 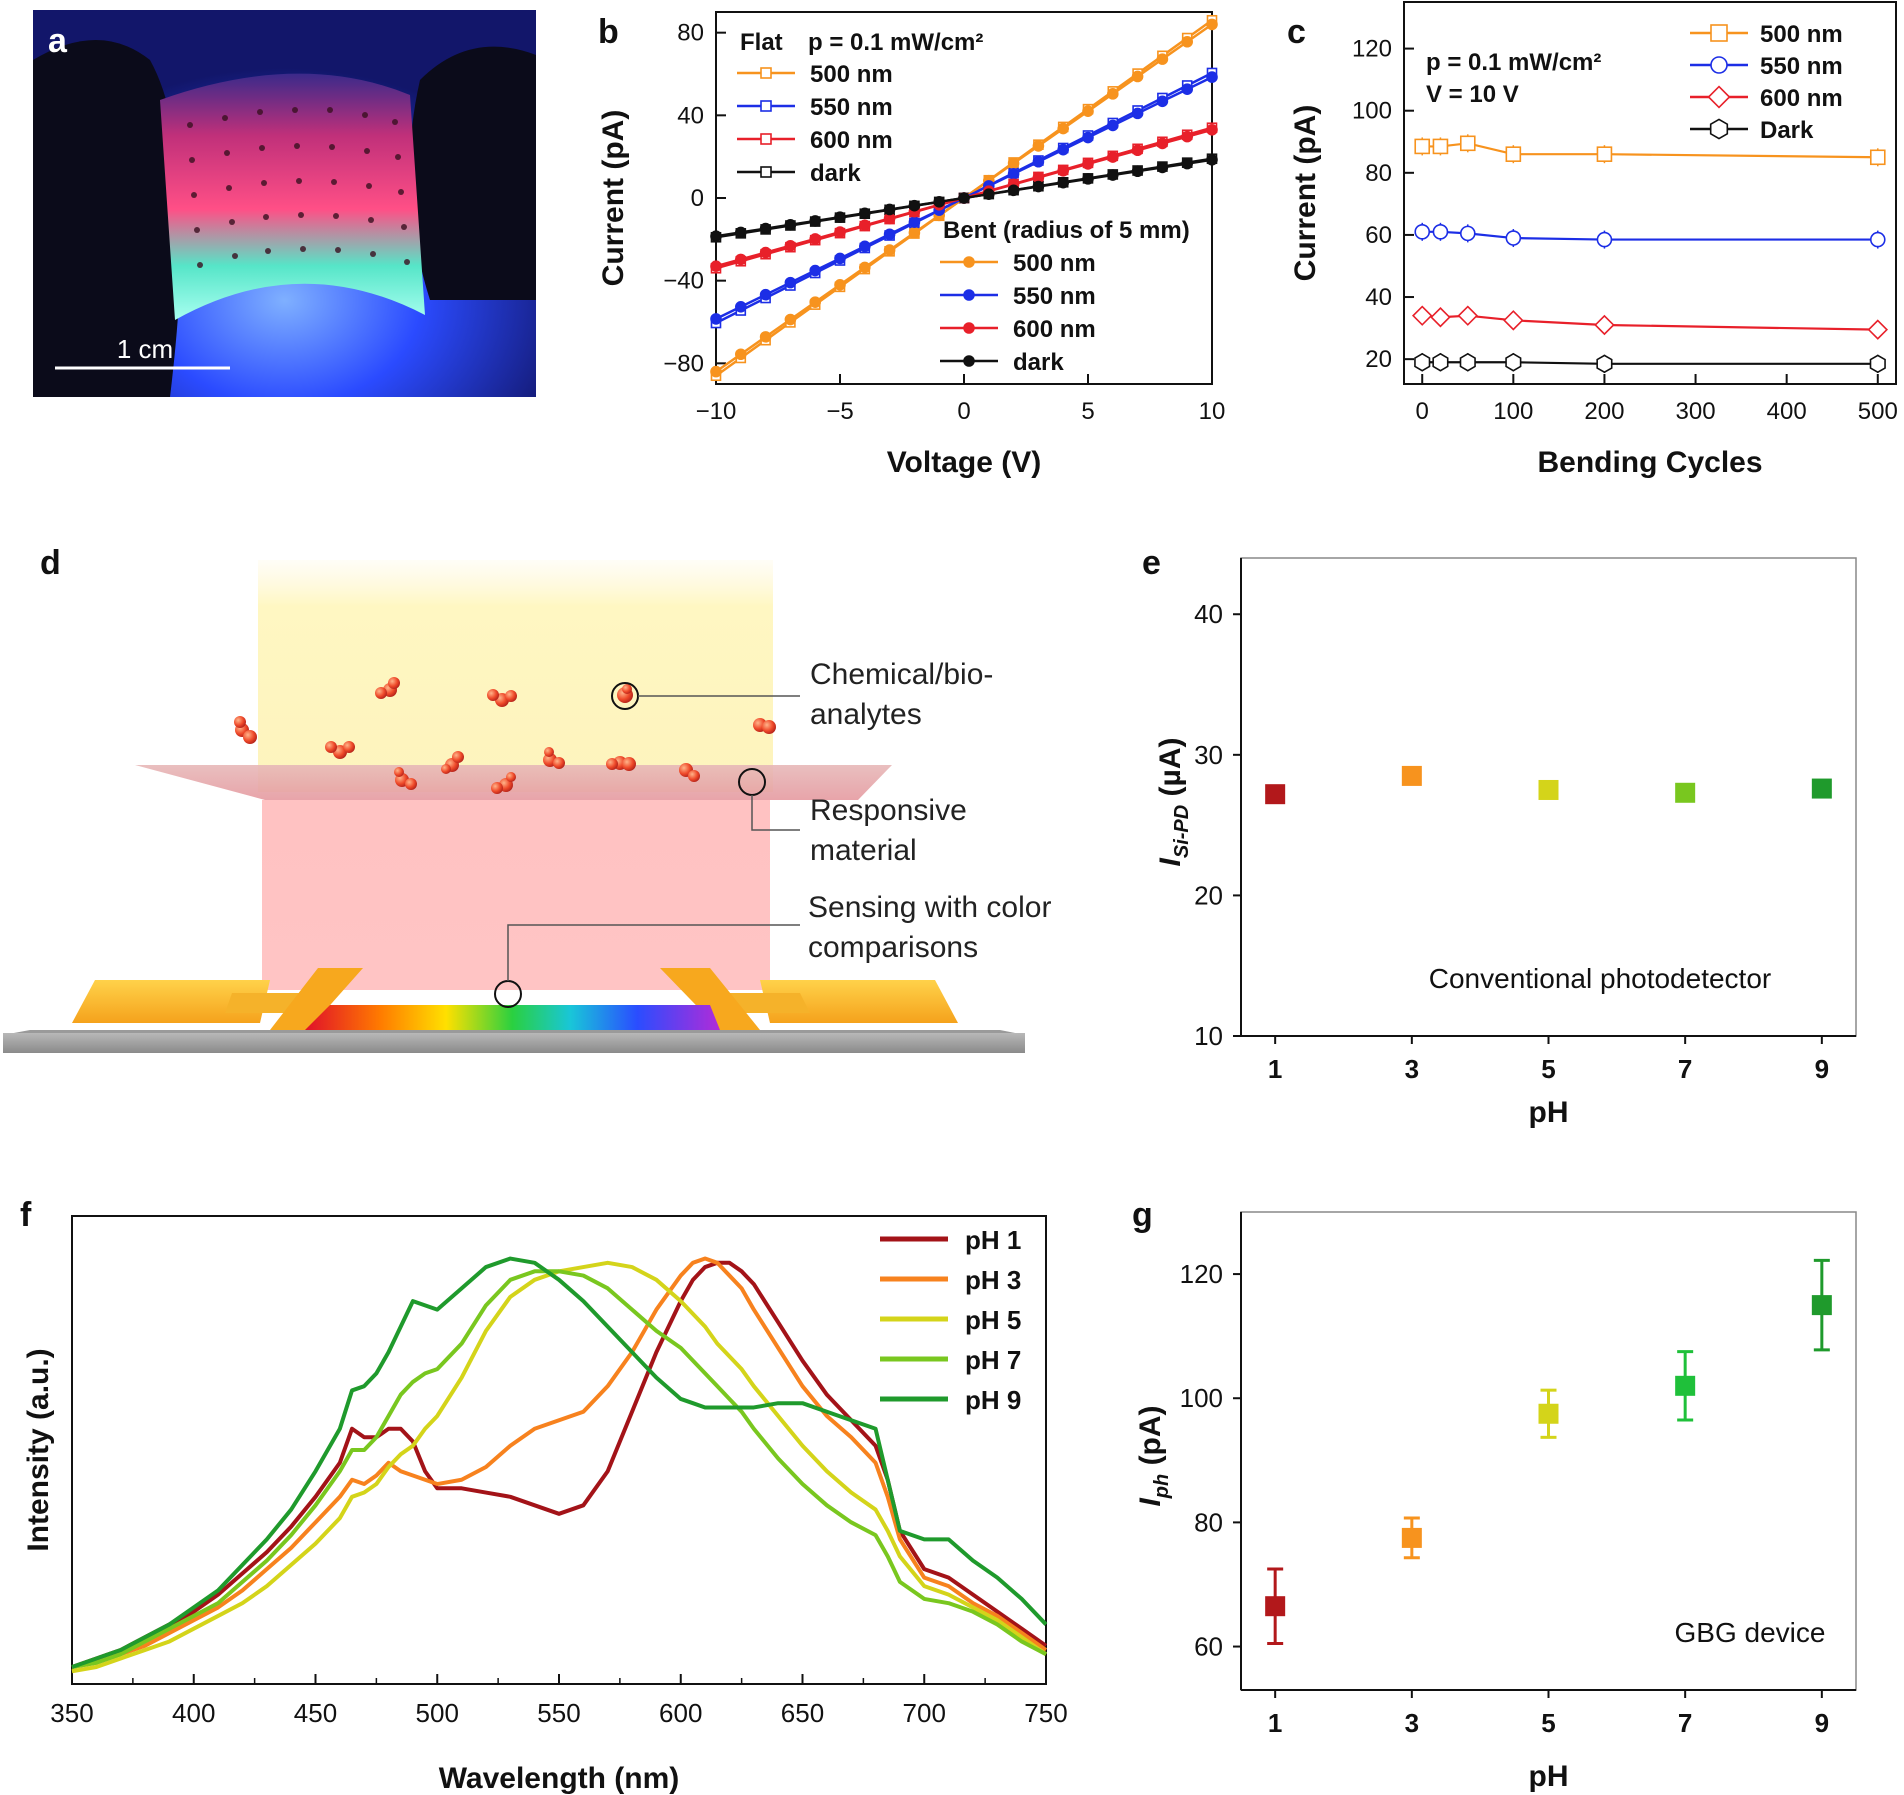 What do you see at coordinates (1054, 263) in the screenshot?
I see `legend-label: 500 nm` at bounding box center [1054, 263].